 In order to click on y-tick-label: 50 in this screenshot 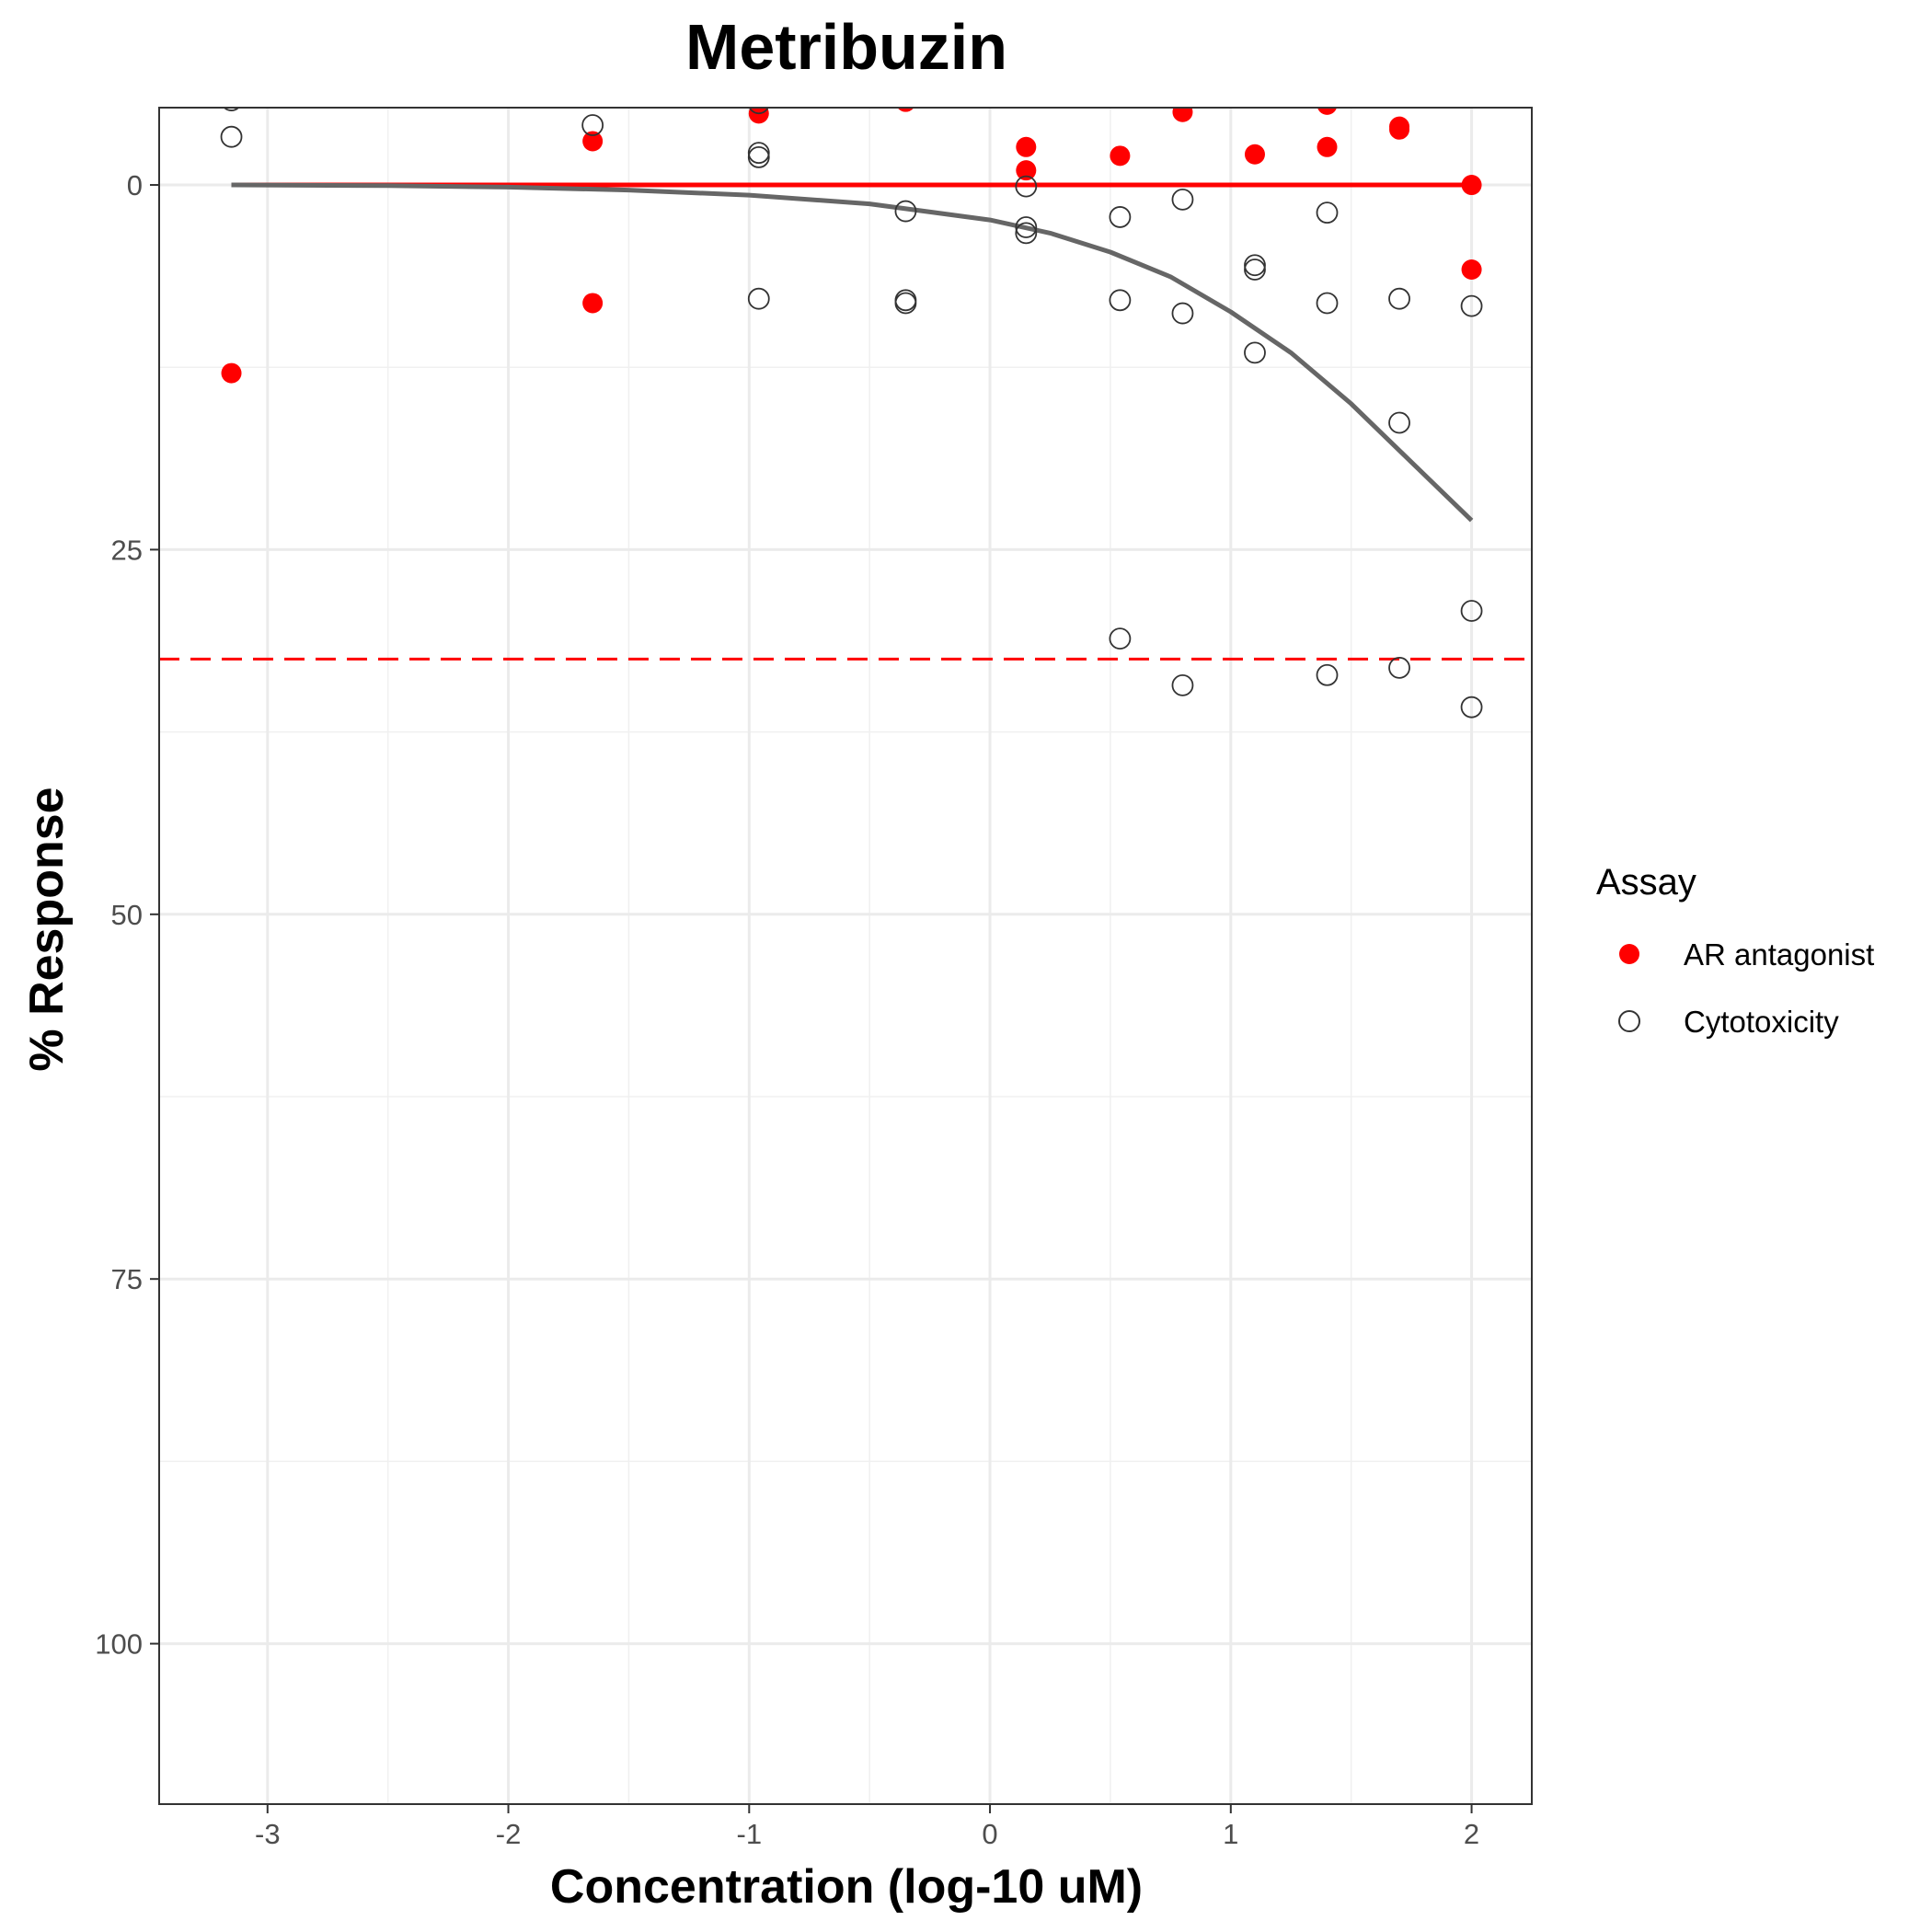, I will do `click(127, 915)`.